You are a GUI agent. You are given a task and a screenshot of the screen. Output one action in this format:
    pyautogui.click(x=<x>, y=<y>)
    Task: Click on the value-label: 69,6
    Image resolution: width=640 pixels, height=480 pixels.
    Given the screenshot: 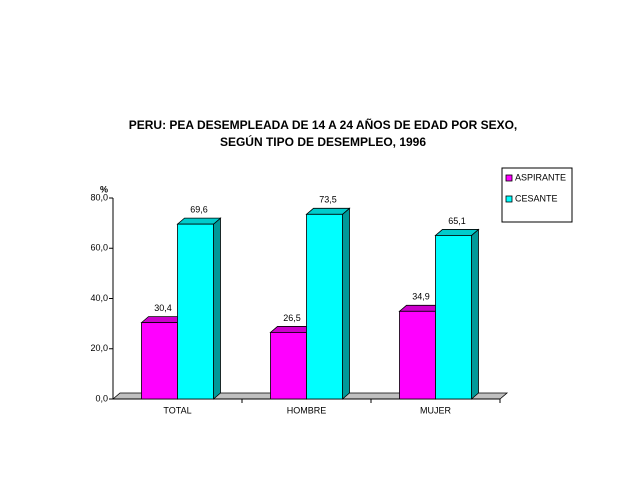 What is the action you would take?
    pyautogui.click(x=199, y=210)
    